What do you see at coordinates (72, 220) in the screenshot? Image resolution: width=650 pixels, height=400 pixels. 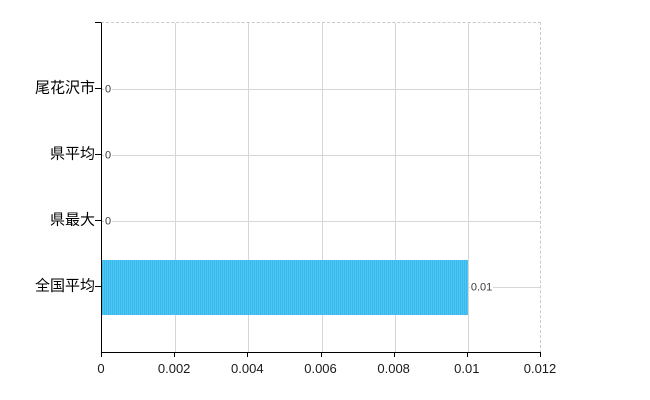 I see `category-label: 県最大` at bounding box center [72, 220].